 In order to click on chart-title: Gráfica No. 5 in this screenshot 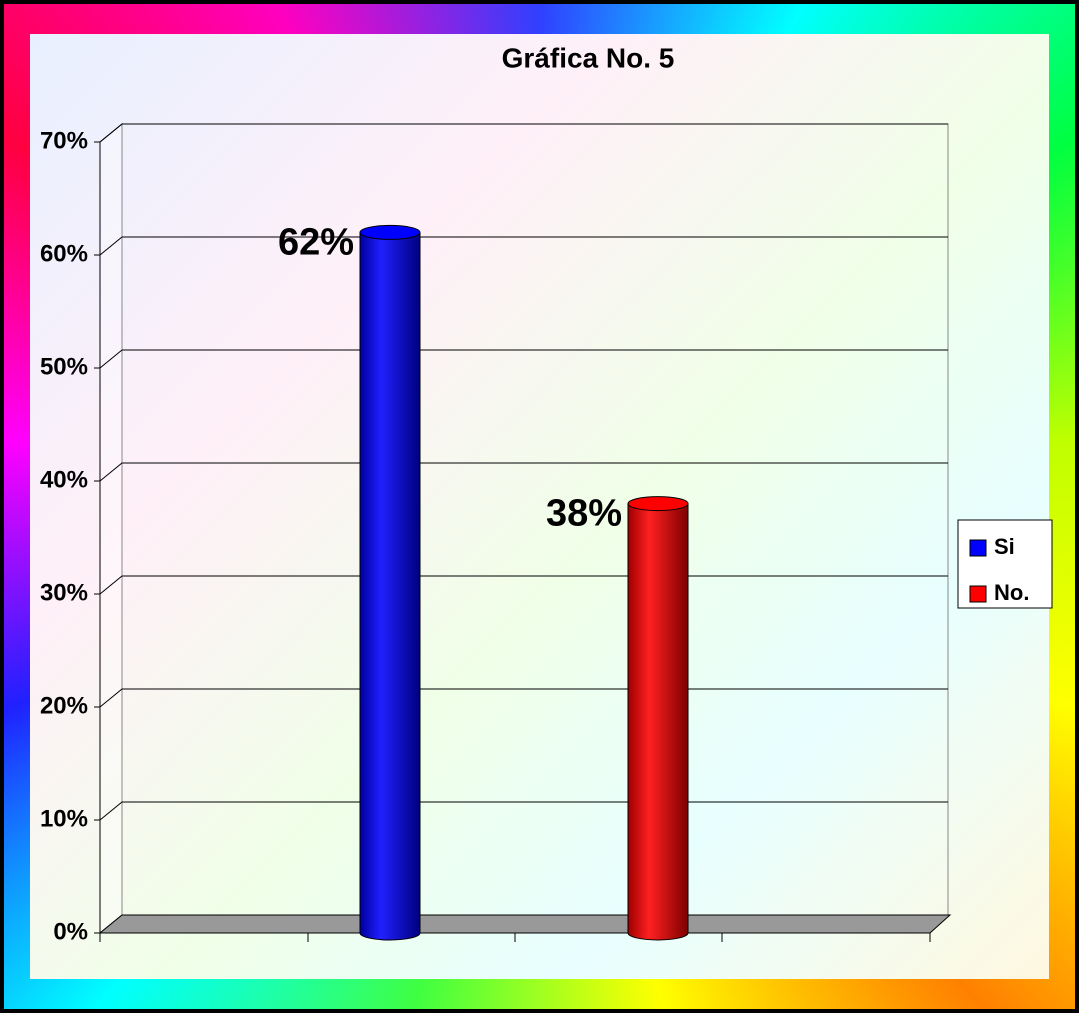, I will do `click(588, 57)`.